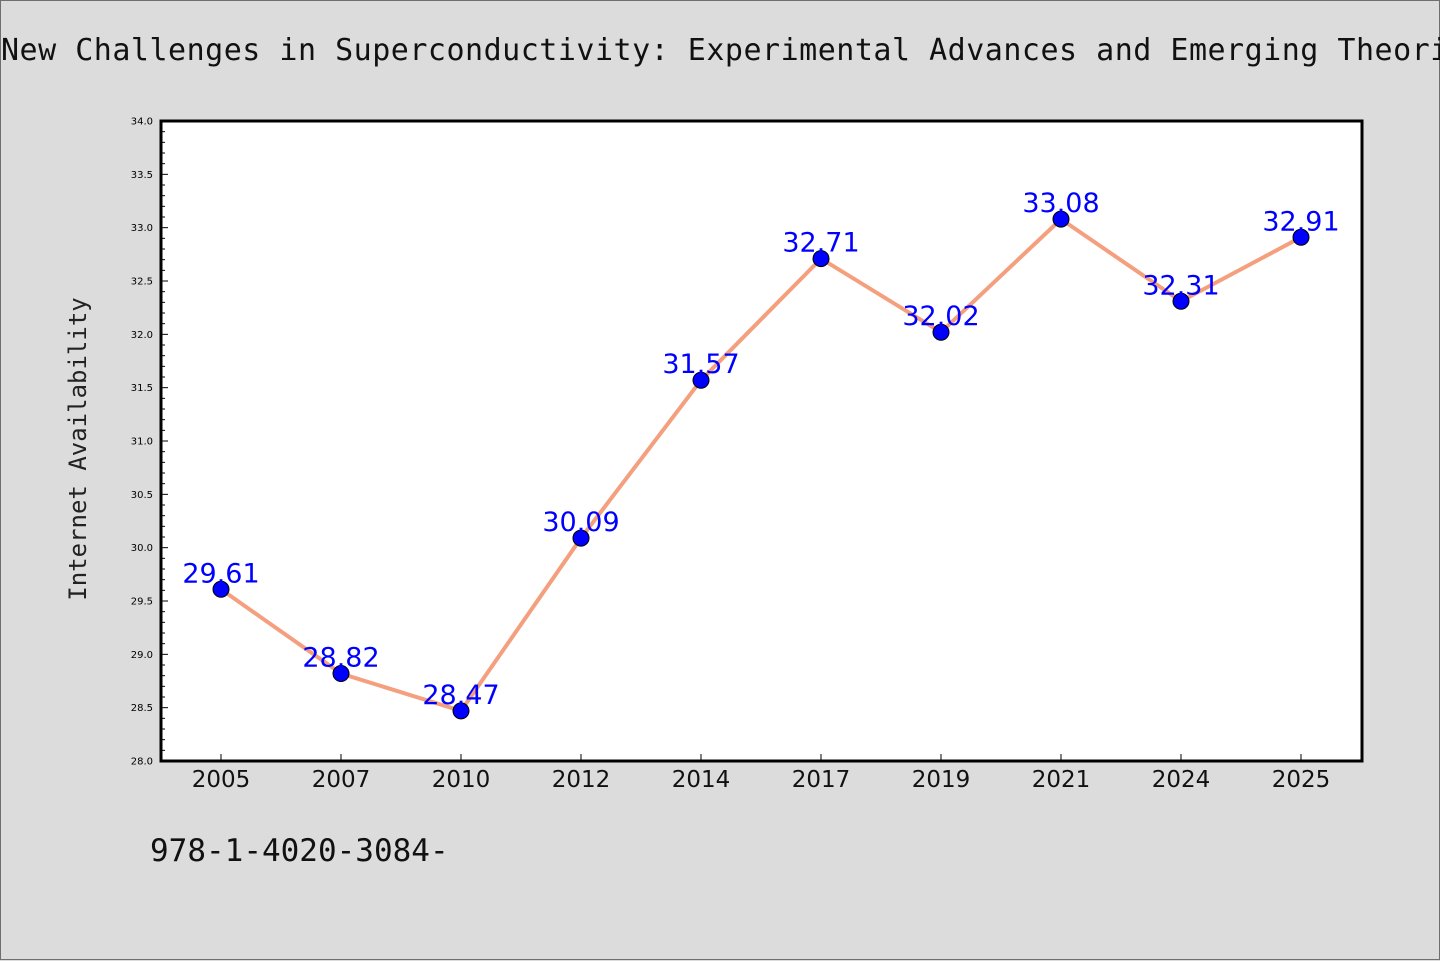 This screenshot has width=1440, height=961. What do you see at coordinates (1180, 285) in the screenshot?
I see `data-label: 32.31` at bounding box center [1180, 285].